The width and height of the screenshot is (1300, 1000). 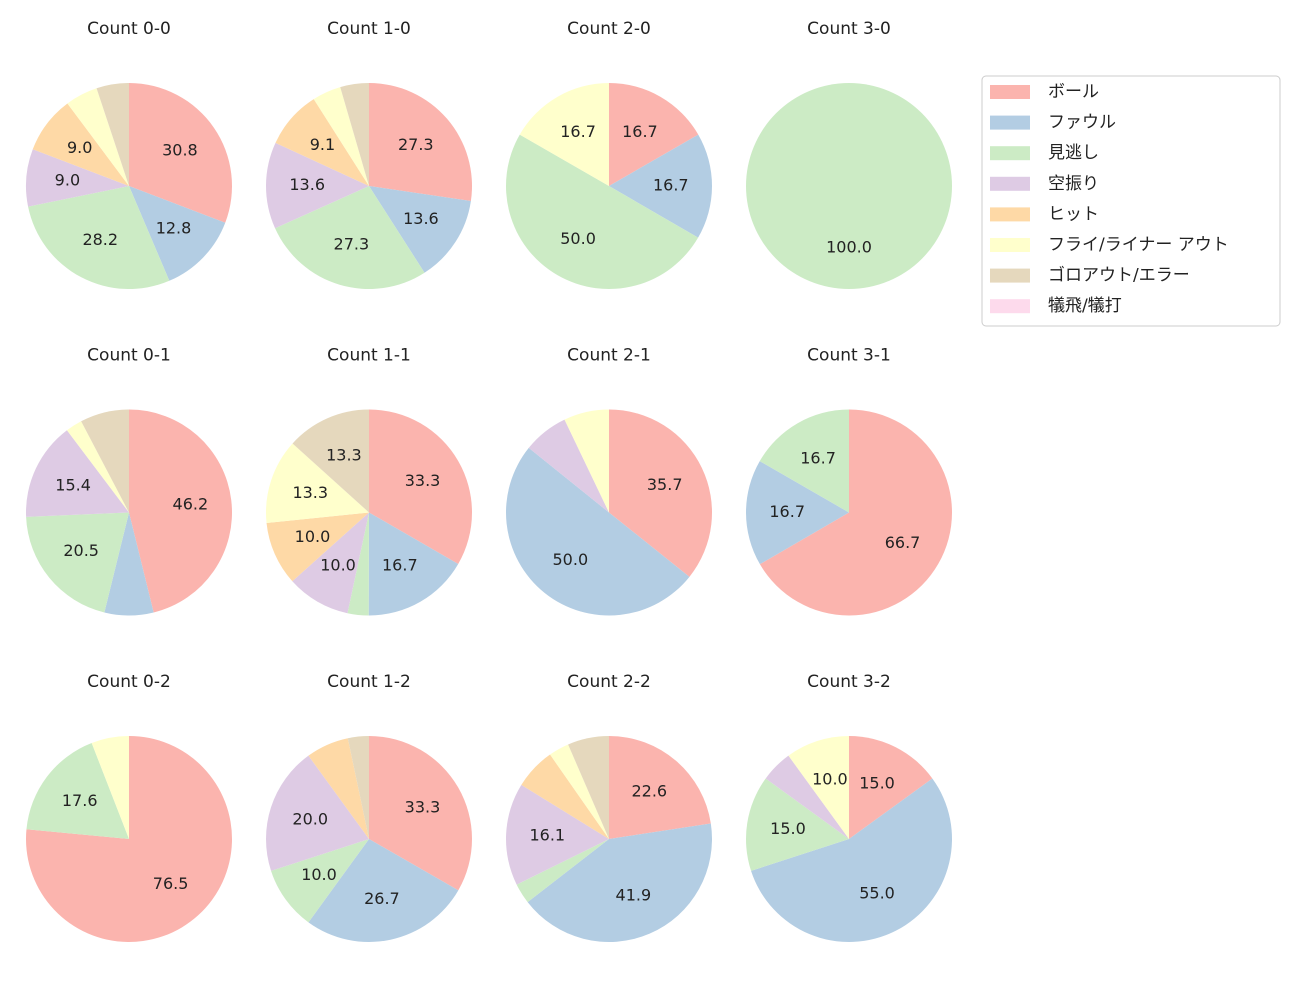 I want to click on data-label: 16.1, so click(x=547, y=835).